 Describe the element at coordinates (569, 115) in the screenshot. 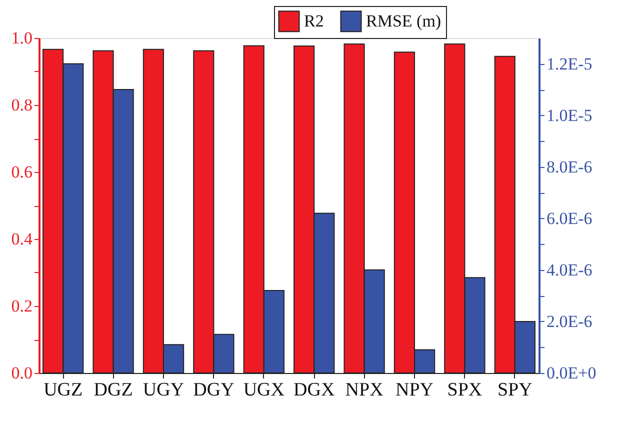

I see `y2-tick-label: 1.0E-5` at that location.